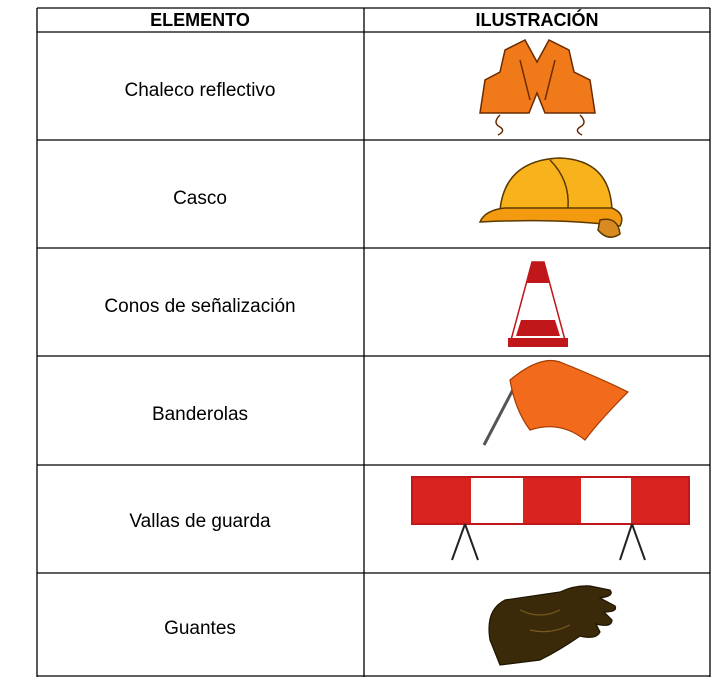  Describe the element at coordinates (200, 198) in the screenshot. I see `cell: Casco` at that location.